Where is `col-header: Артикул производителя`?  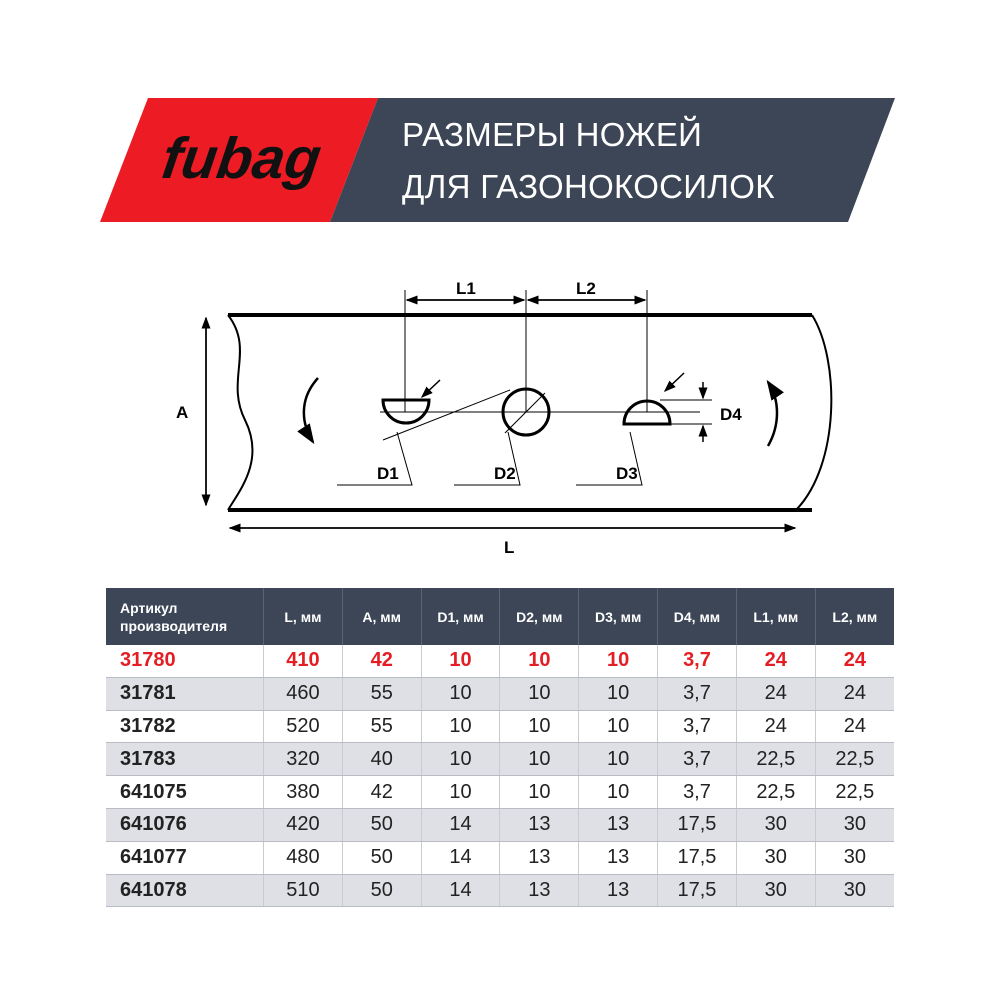
col-header: Артикул производителя is located at coordinates (185, 616).